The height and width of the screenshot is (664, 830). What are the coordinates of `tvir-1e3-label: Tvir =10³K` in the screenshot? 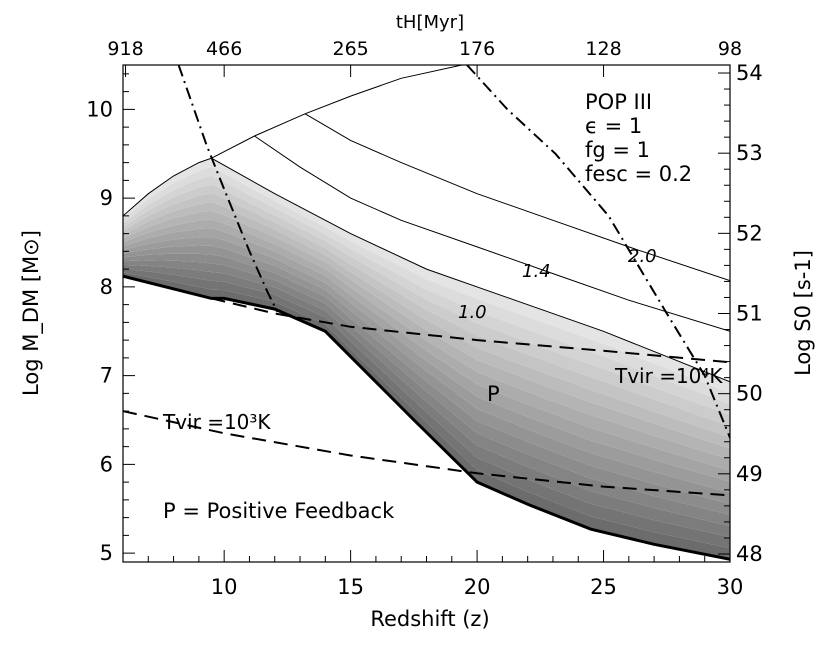 It's located at (216, 422).